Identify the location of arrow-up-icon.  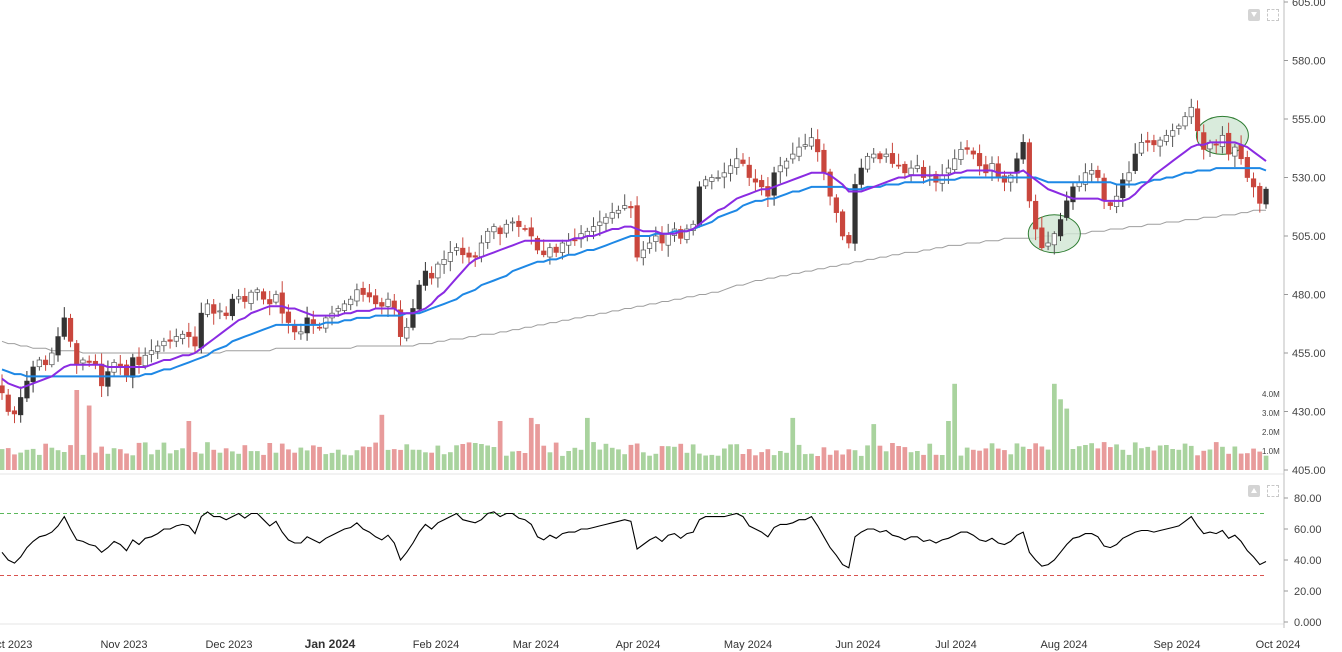
(1254, 491).